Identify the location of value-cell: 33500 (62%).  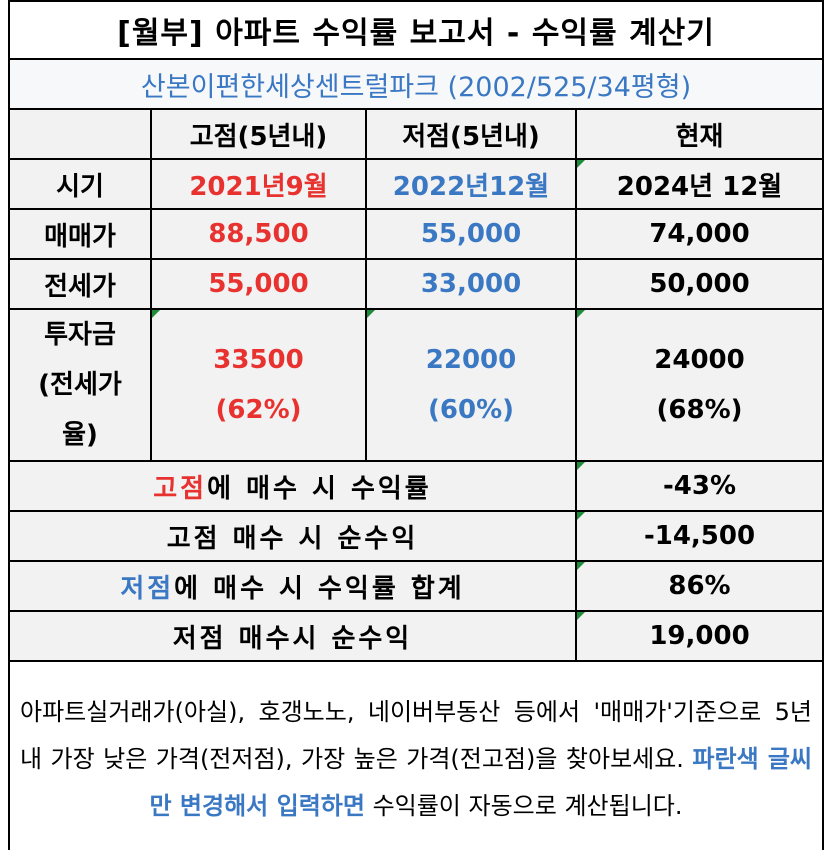
(258, 385).